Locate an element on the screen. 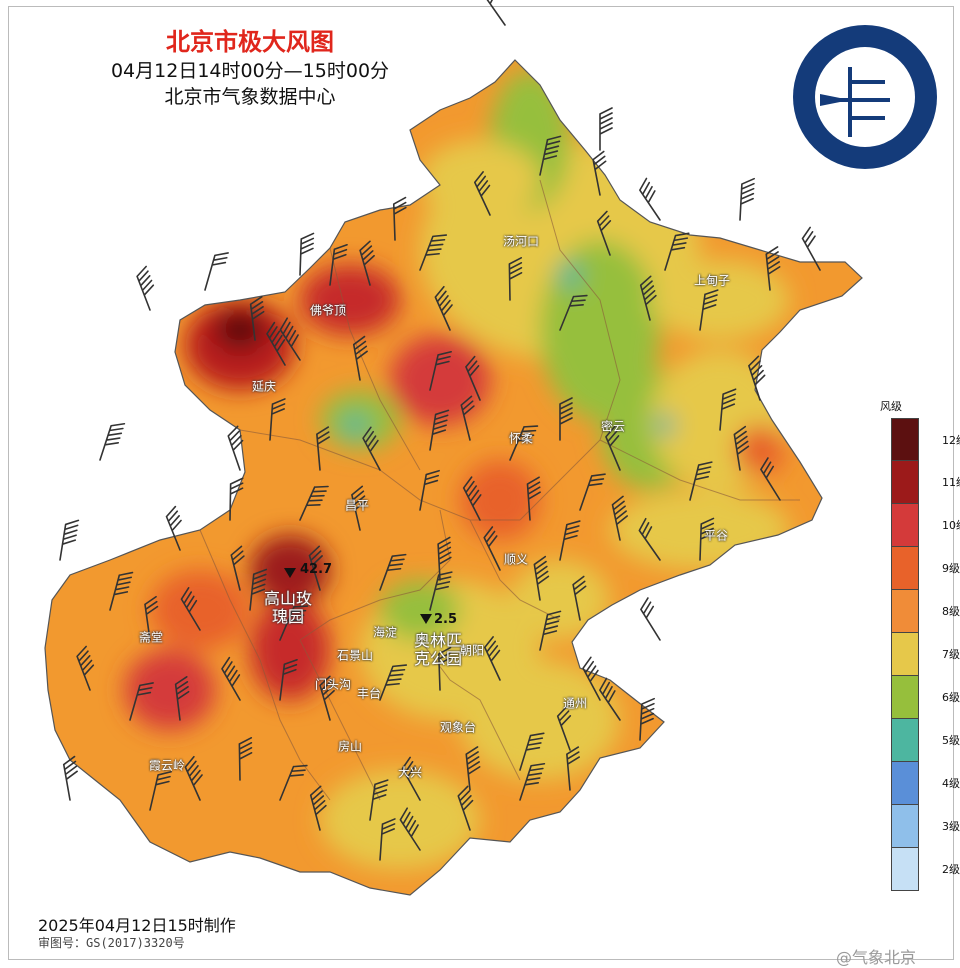  place-label-zhaitang: 斋堂 is located at coordinates (151, 637).